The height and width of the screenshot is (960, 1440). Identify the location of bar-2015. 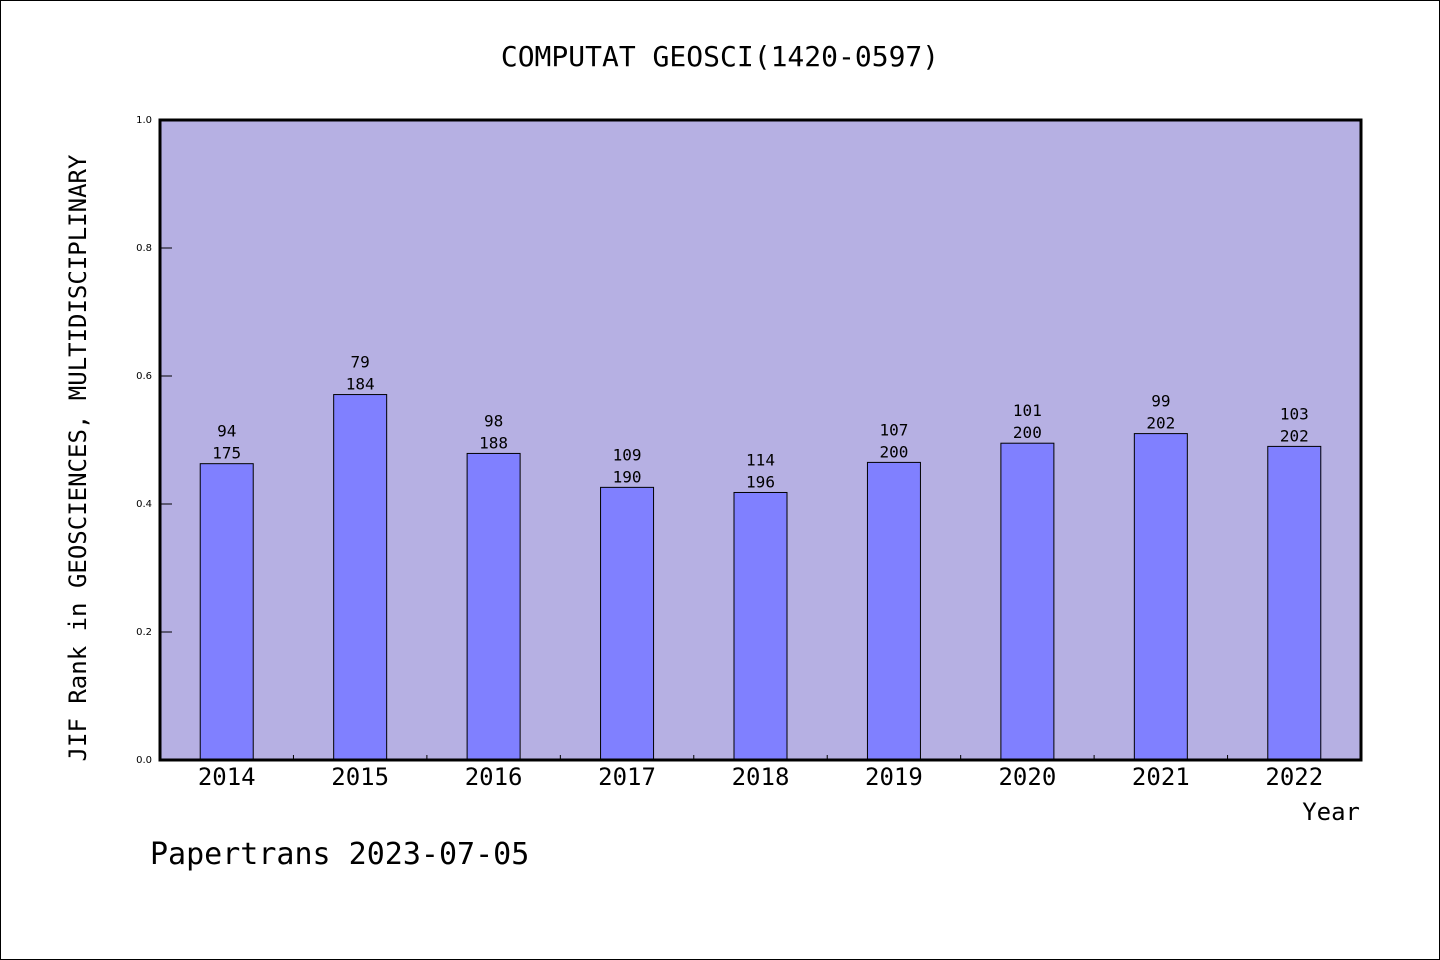
(360, 577).